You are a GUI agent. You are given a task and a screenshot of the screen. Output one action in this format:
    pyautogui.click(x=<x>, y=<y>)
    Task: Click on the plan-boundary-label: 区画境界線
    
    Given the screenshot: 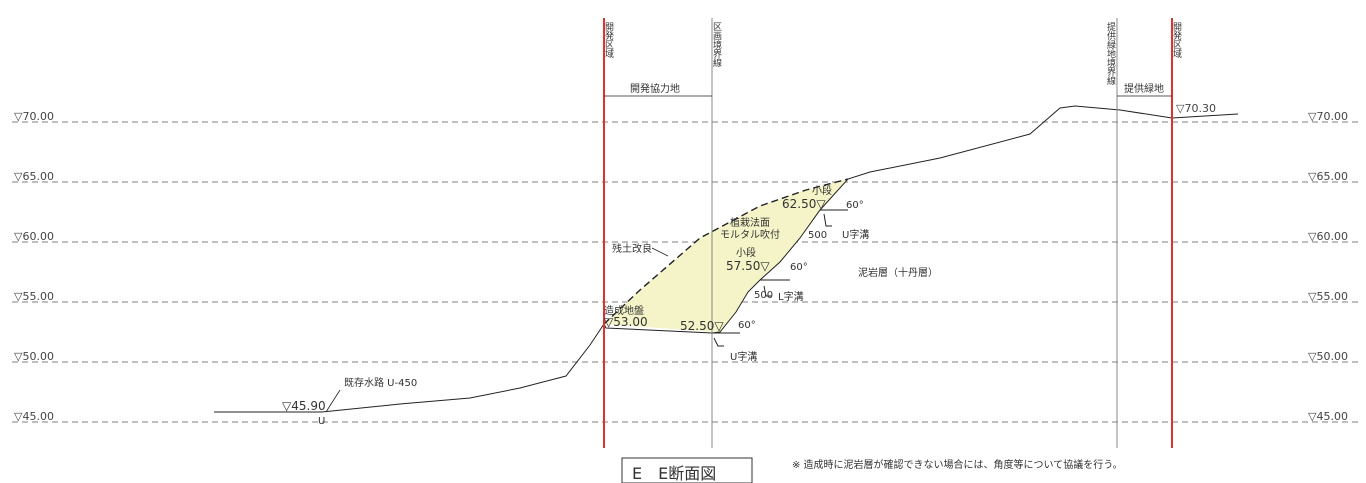 What is the action you would take?
    pyautogui.click(x=716, y=44)
    